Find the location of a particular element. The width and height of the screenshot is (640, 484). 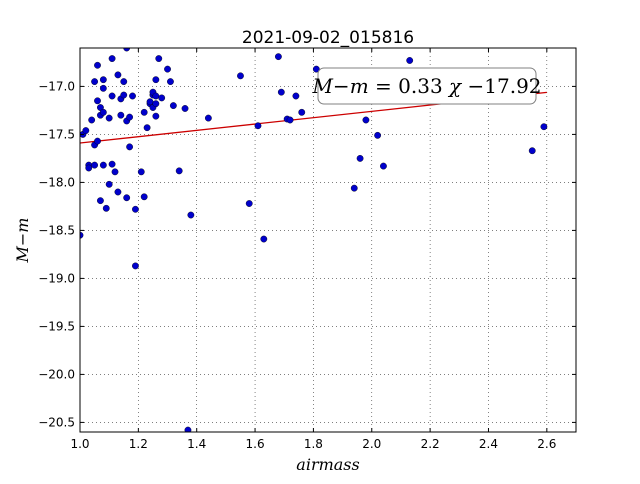

y-tick-label: −18.5 is located at coordinates (56, 230).